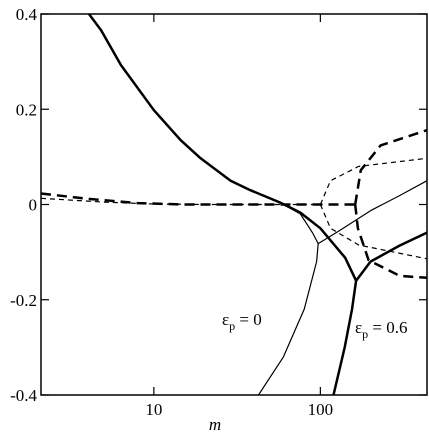  What do you see at coordinates (248, 319) in the screenshot?
I see `annotation-suffix: = 0` at bounding box center [248, 319].